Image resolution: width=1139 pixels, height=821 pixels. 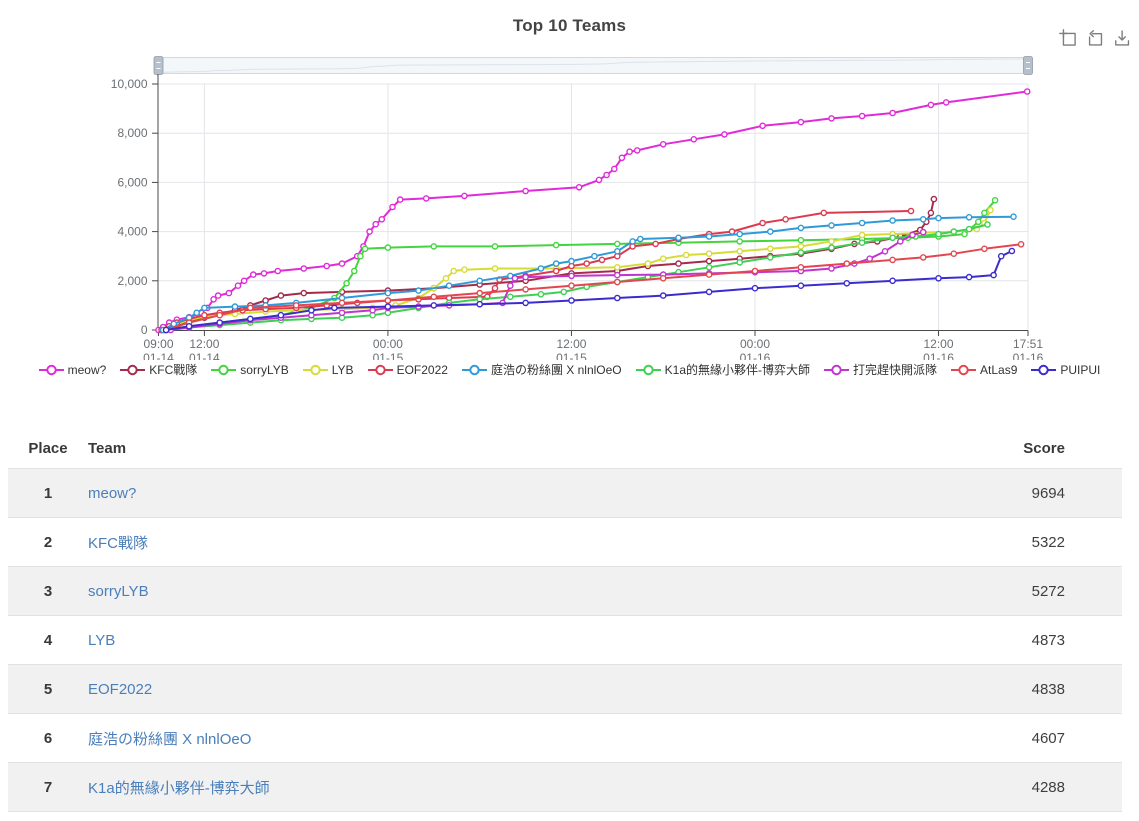 What do you see at coordinates (120, 689) in the screenshot?
I see `team-link: EOF2022` at bounding box center [120, 689].